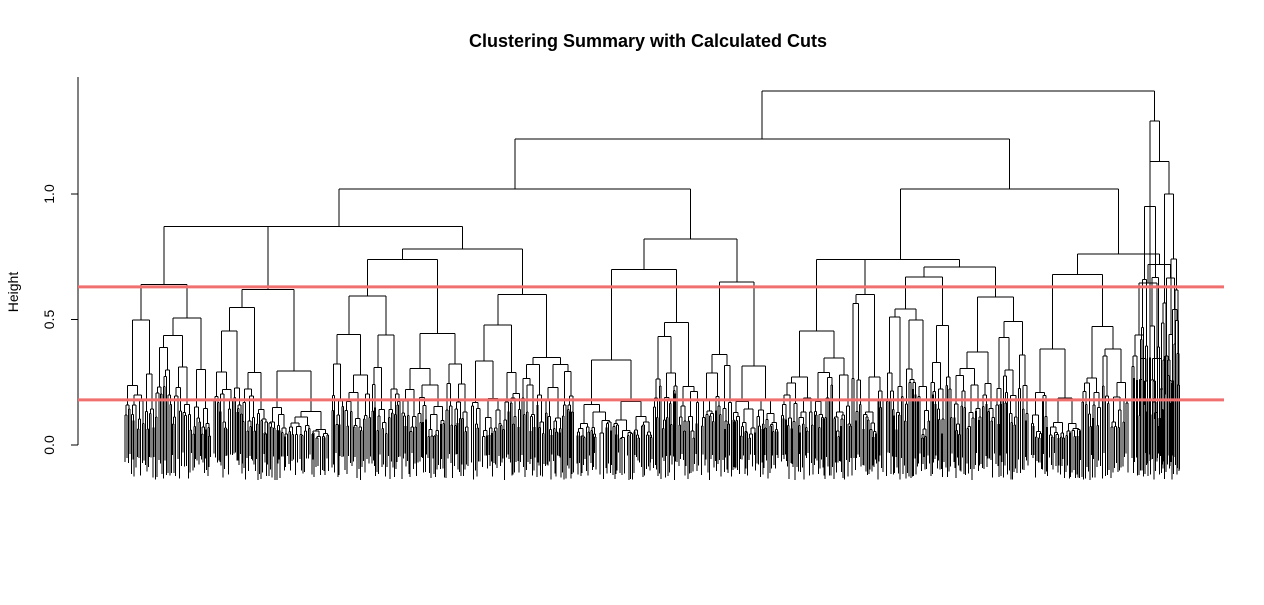  Describe the element at coordinates (49, 445) in the screenshot. I see `y-tick-label: 0.0` at that location.